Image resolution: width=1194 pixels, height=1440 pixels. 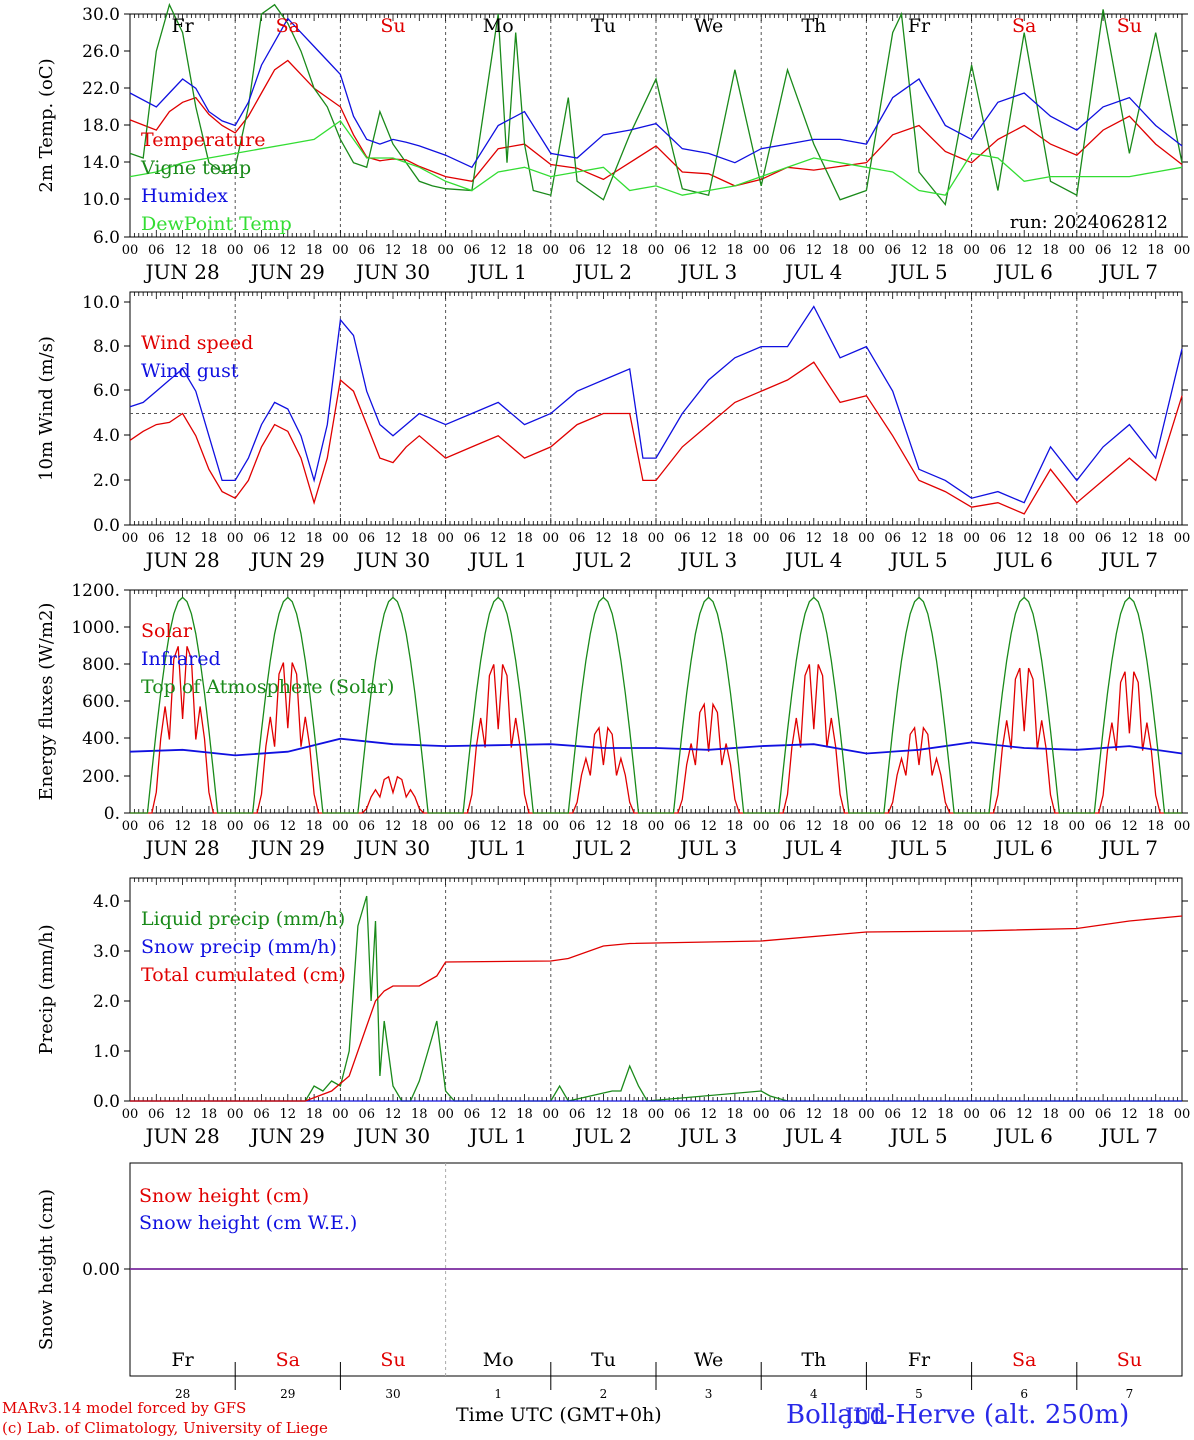 What do you see at coordinates (656, 1276) in the screenshot?
I see `snow-panel` at bounding box center [656, 1276].